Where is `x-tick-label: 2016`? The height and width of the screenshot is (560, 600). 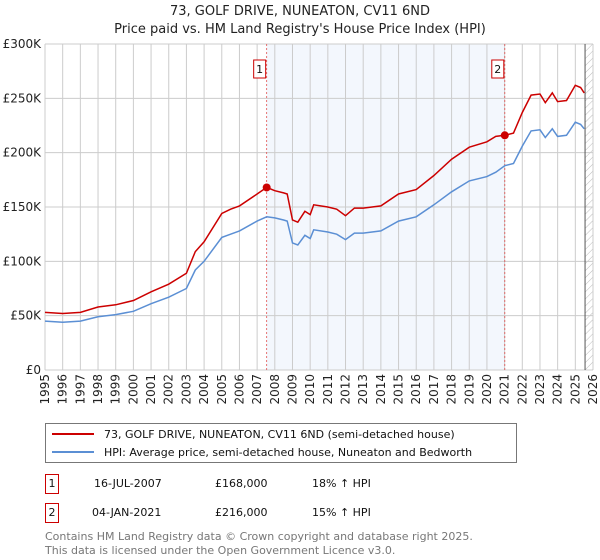
x-tick-label: 2016 is located at coordinates (416, 389).